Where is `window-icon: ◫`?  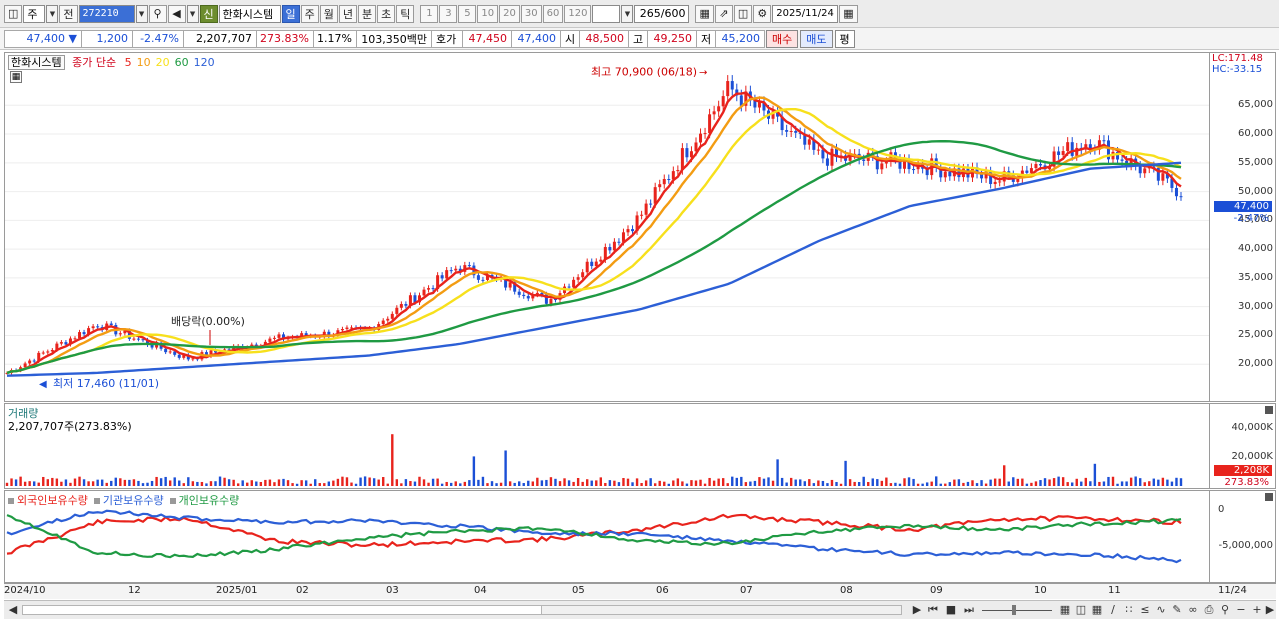
window-icon: ◫ is located at coordinates (13, 13).